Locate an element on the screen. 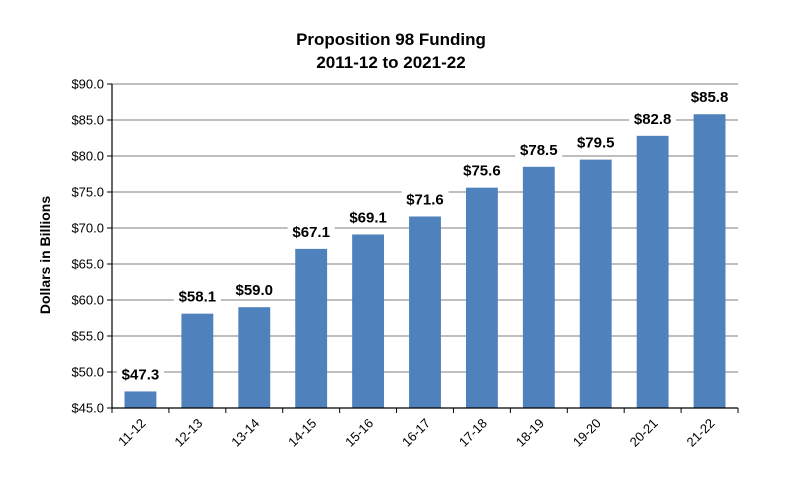 The image size is (792, 479). y-tick-label: $60.0 is located at coordinates (87, 300).